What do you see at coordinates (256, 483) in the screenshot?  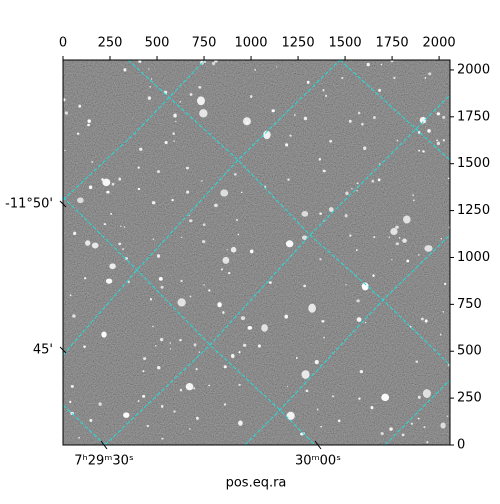 I see `x-axis-label: pos.eq.ra` at bounding box center [256, 483].